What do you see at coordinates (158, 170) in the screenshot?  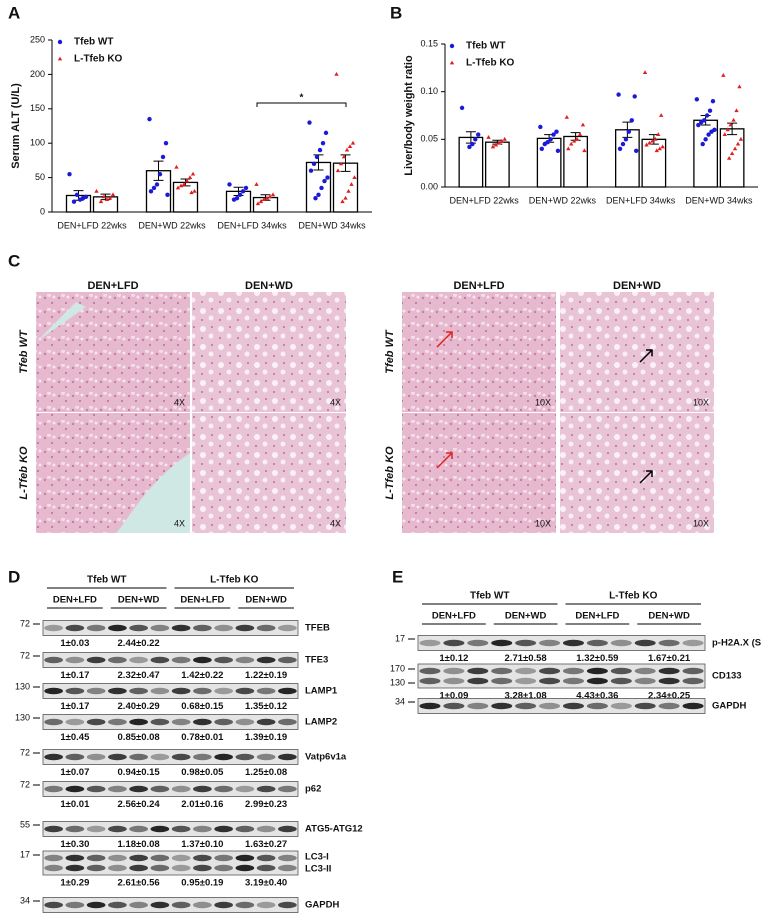 I see `error-bar` at bounding box center [158, 170].